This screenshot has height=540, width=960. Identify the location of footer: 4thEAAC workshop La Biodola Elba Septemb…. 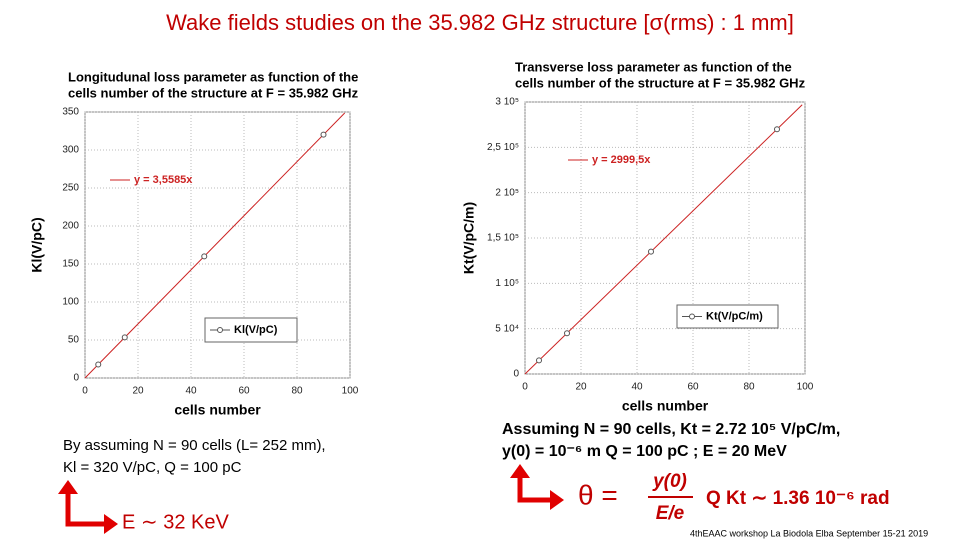
(809, 533).